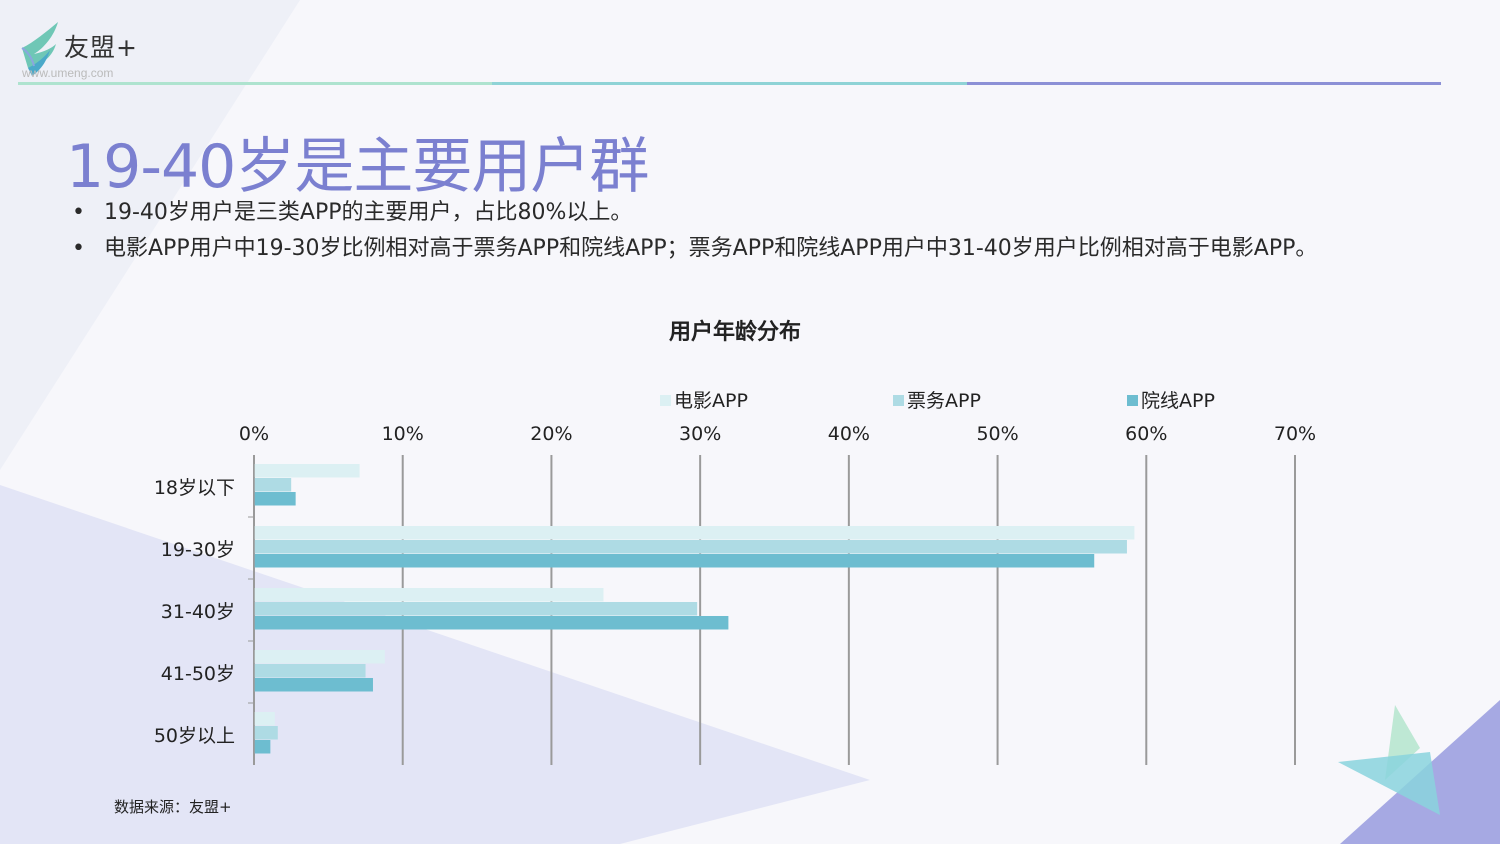 The height and width of the screenshot is (844, 1500). What do you see at coordinates (997, 434) in the screenshot?
I see `x-tick-label: 50%` at bounding box center [997, 434].